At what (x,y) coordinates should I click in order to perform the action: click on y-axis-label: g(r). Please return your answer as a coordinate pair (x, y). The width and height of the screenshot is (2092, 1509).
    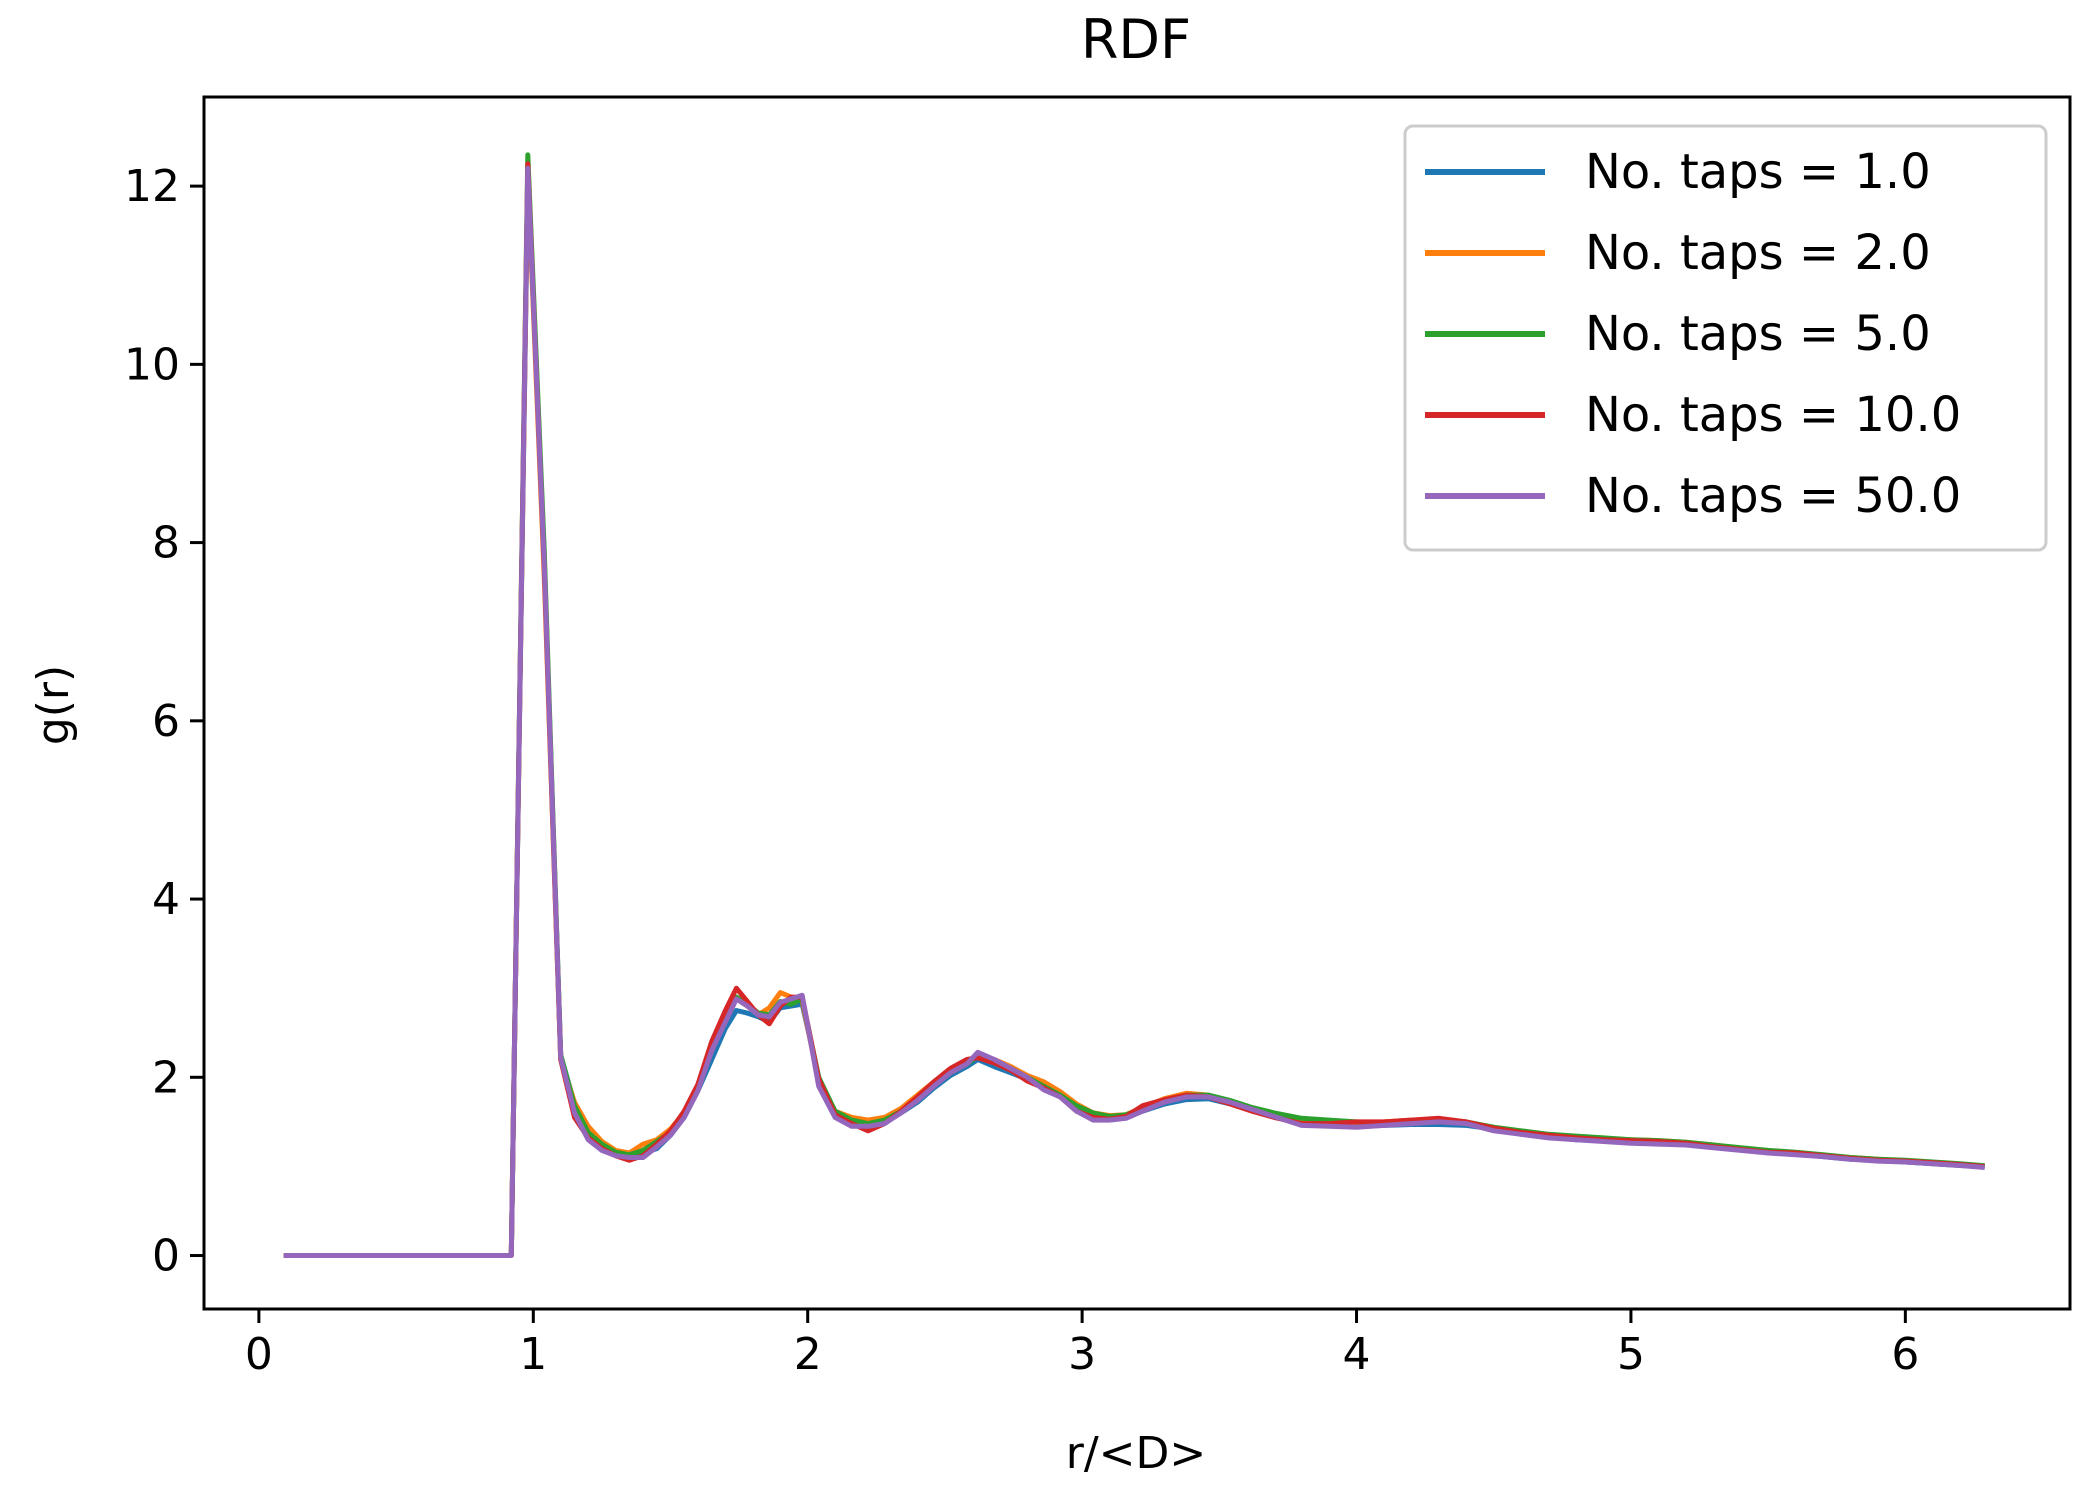
    Looking at the image, I should click on (53, 705).